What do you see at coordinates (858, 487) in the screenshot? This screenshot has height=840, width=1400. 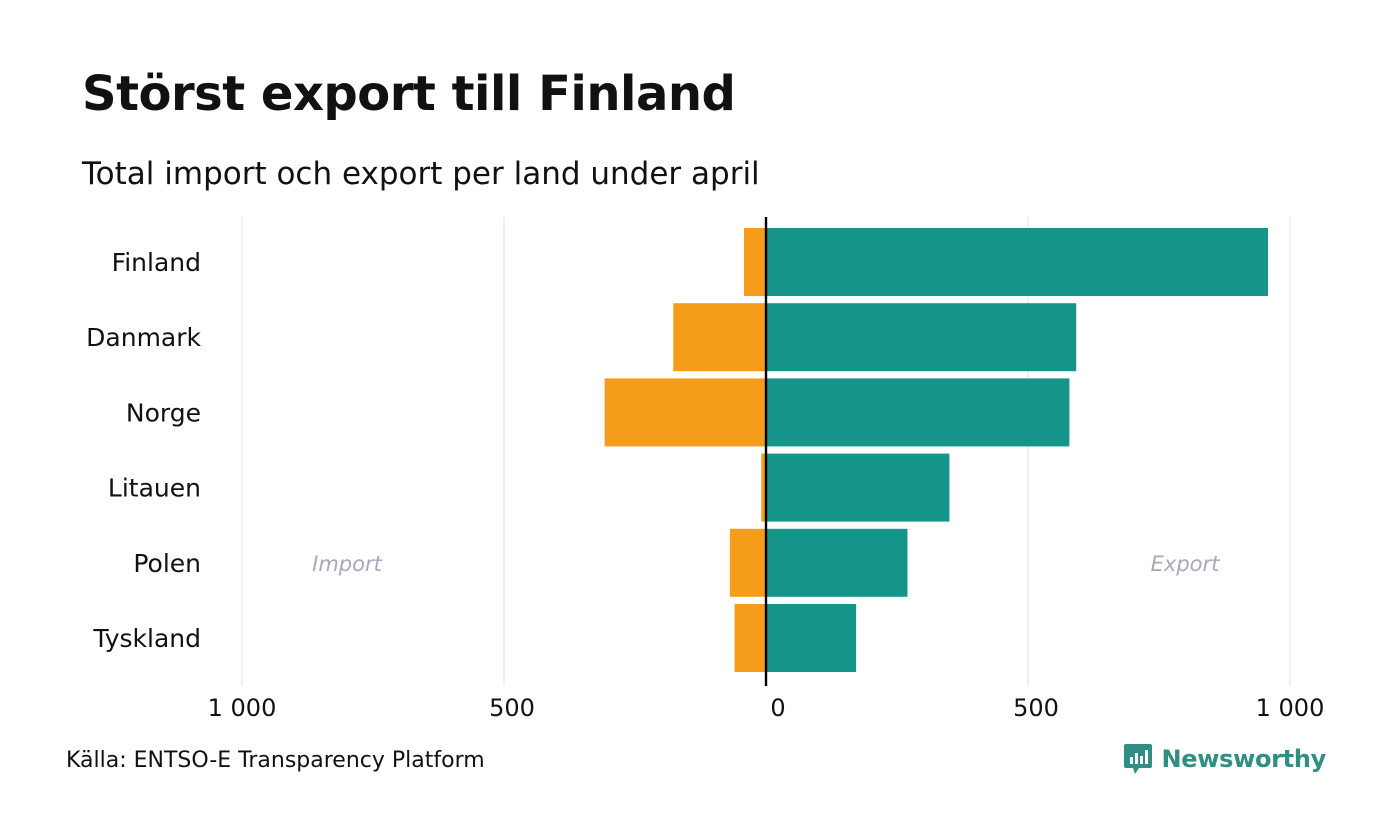 I see `export-bar-litauen` at bounding box center [858, 487].